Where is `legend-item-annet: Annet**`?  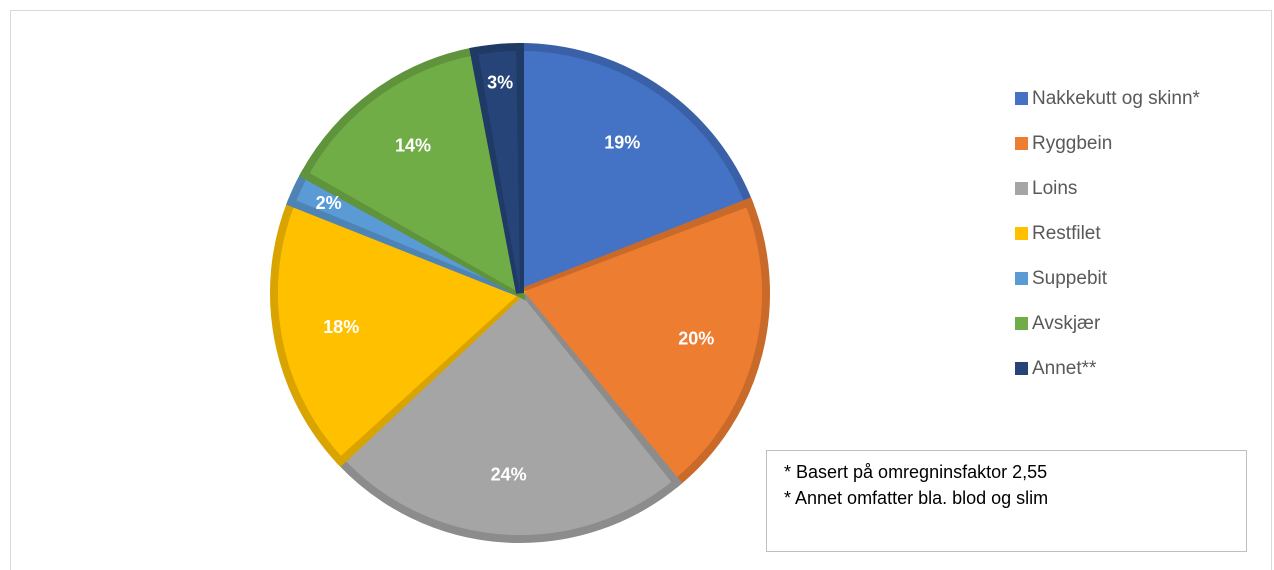
legend-item-annet: Annet** is located at coordinates (1107, 368).